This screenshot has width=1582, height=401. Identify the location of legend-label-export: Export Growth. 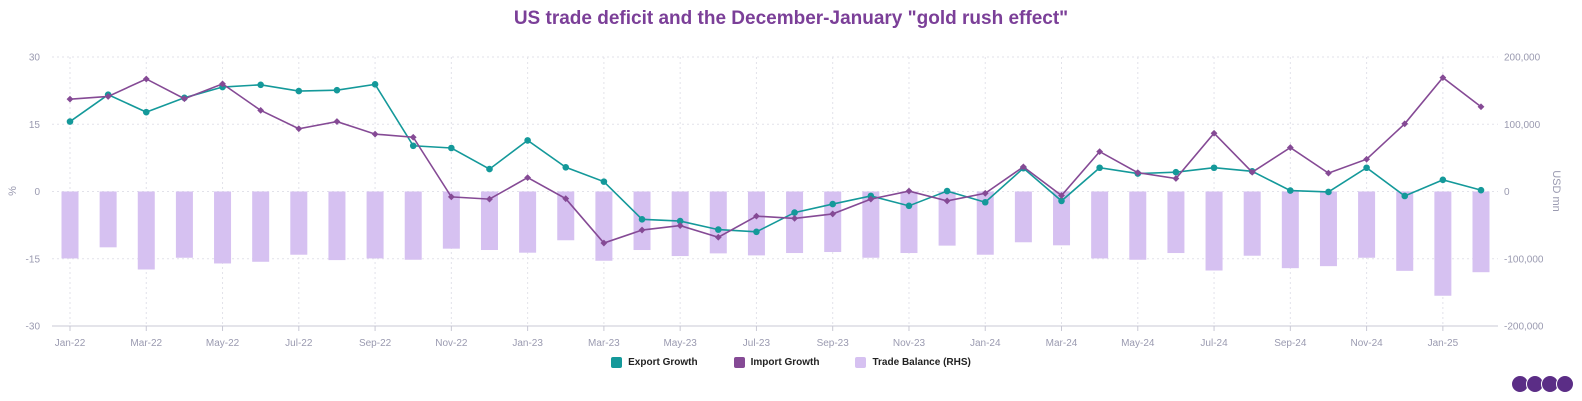
(663, 362).